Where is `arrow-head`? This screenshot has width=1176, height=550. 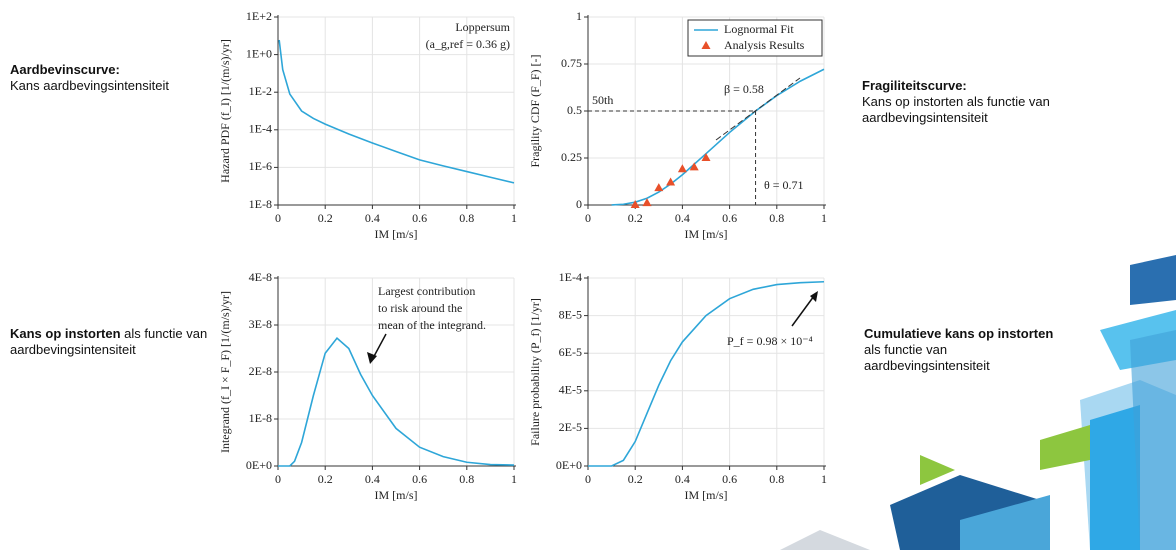 arrow-head is located at coordinates (814, 296).